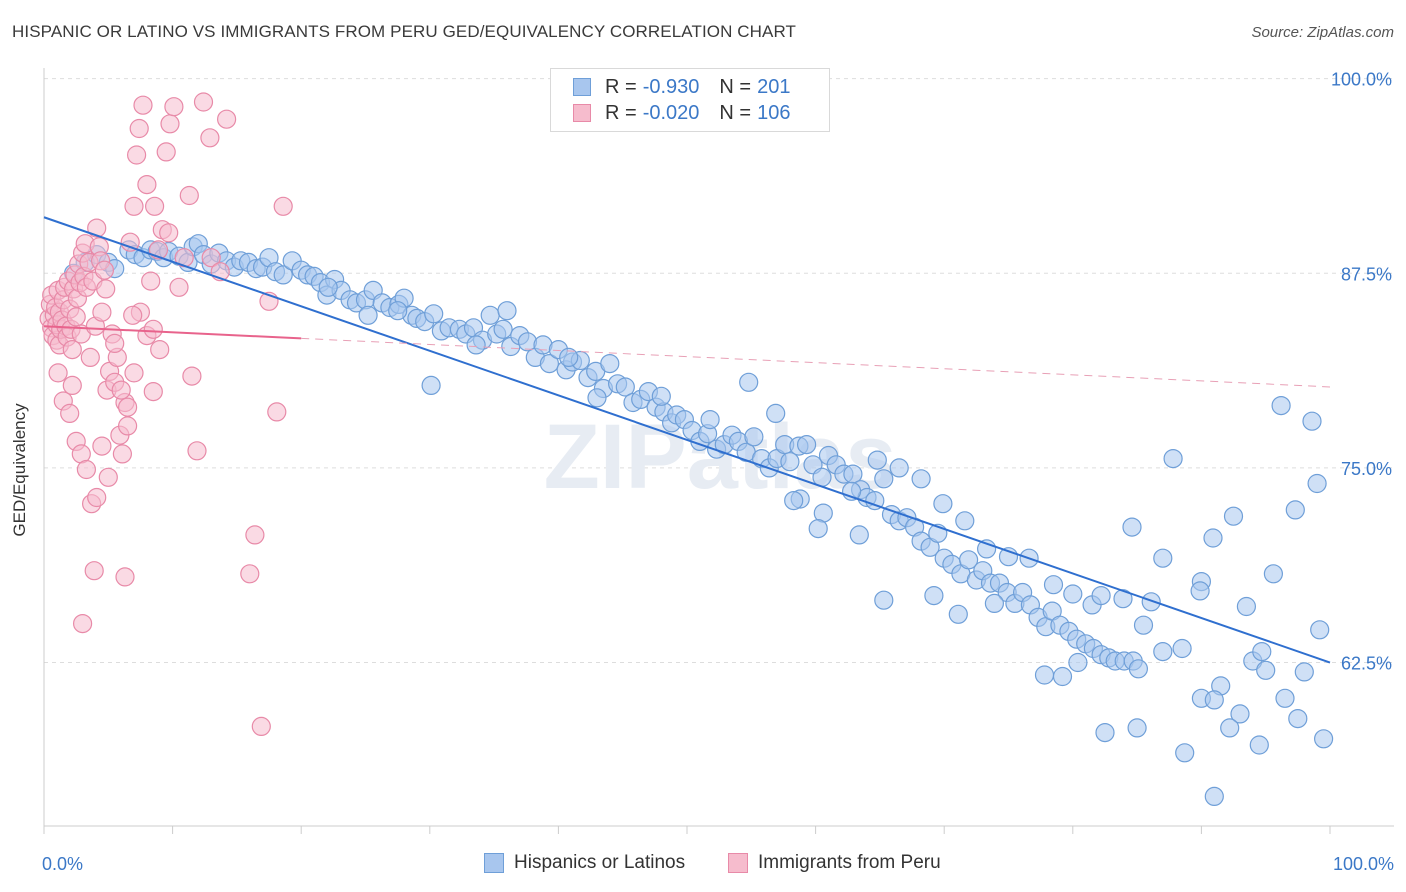 The height and width of the screenshot is (892, 1406). Describe the element at coordinates (1363, 864) in the screenshot. I see `x-tick-label: 100.0%` at that location.